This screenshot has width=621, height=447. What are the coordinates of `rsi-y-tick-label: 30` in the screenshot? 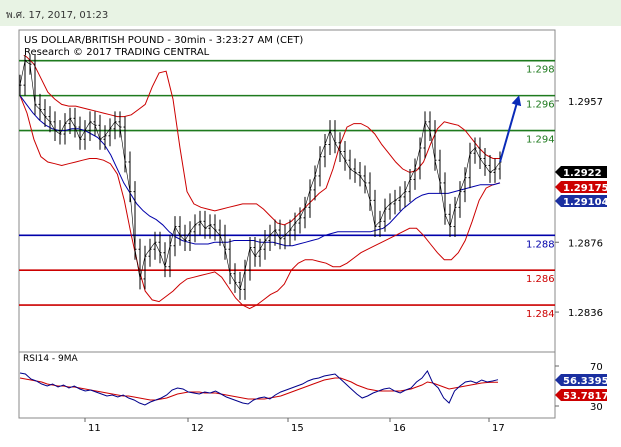 It's located at (596, 407).